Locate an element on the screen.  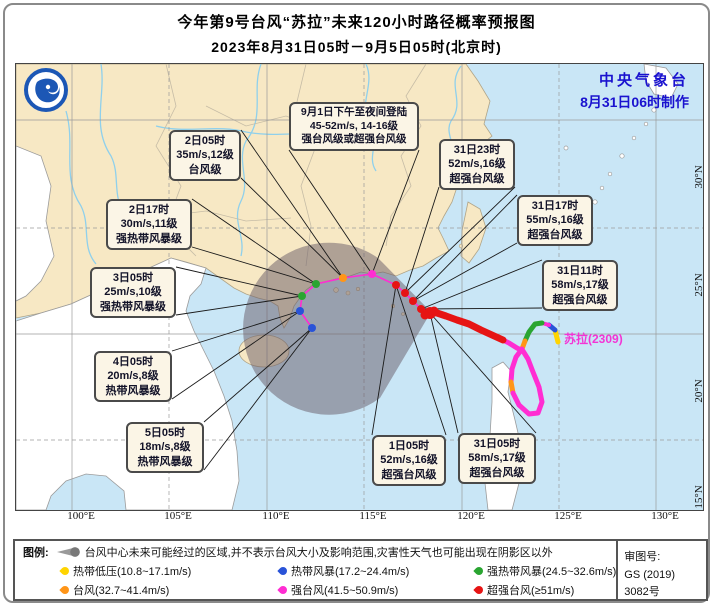
lon-tick-label: 130°E is located at coordinates (665, 516).